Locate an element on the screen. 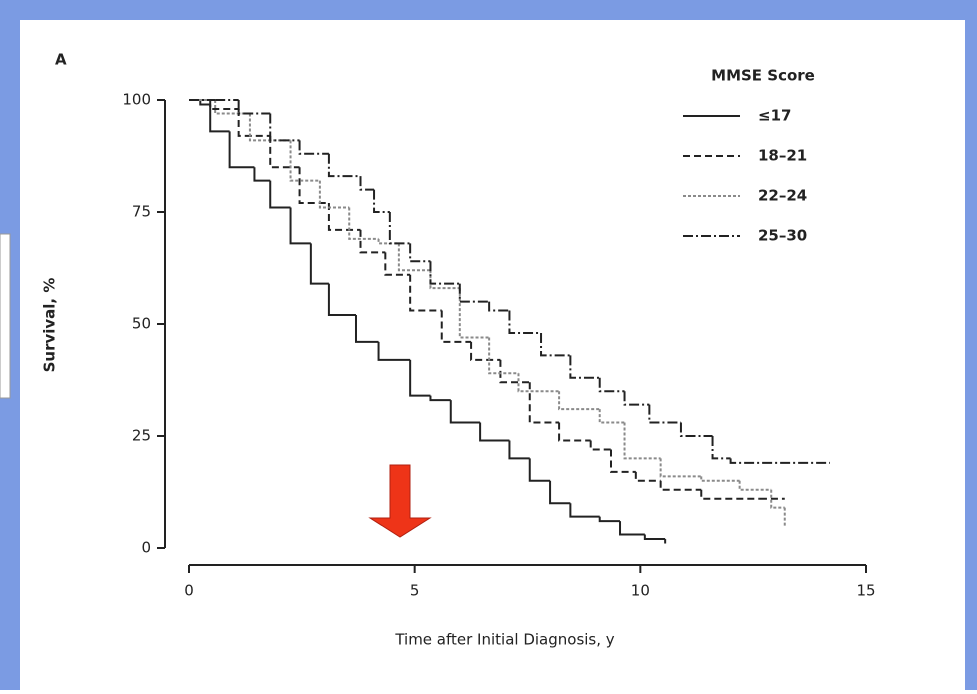 The width and height of the screenshot is (977, 694). legend-label: 22–24 is located at coordinates (782, 196).